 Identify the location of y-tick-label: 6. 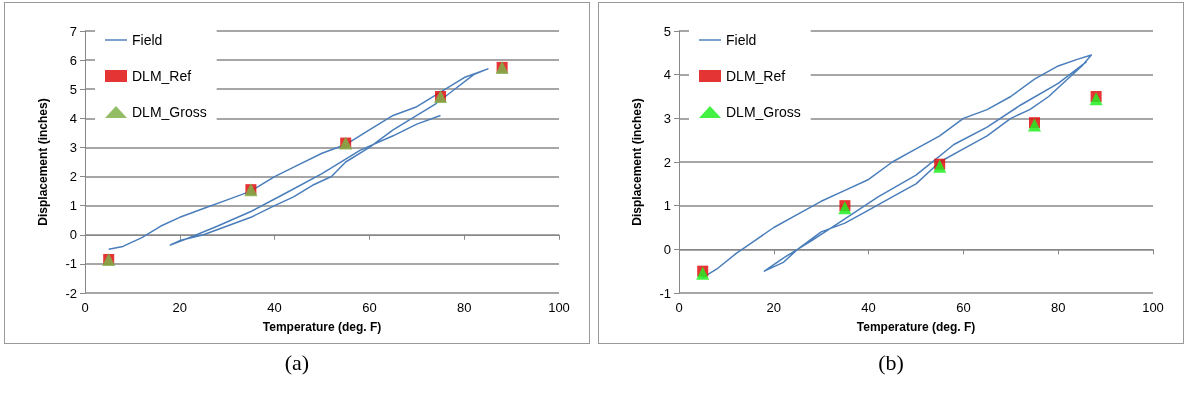
(73, 60).